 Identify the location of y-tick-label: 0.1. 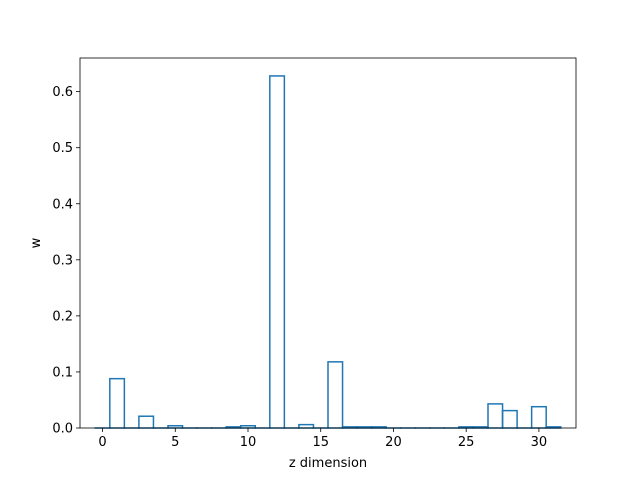
(62, 372).